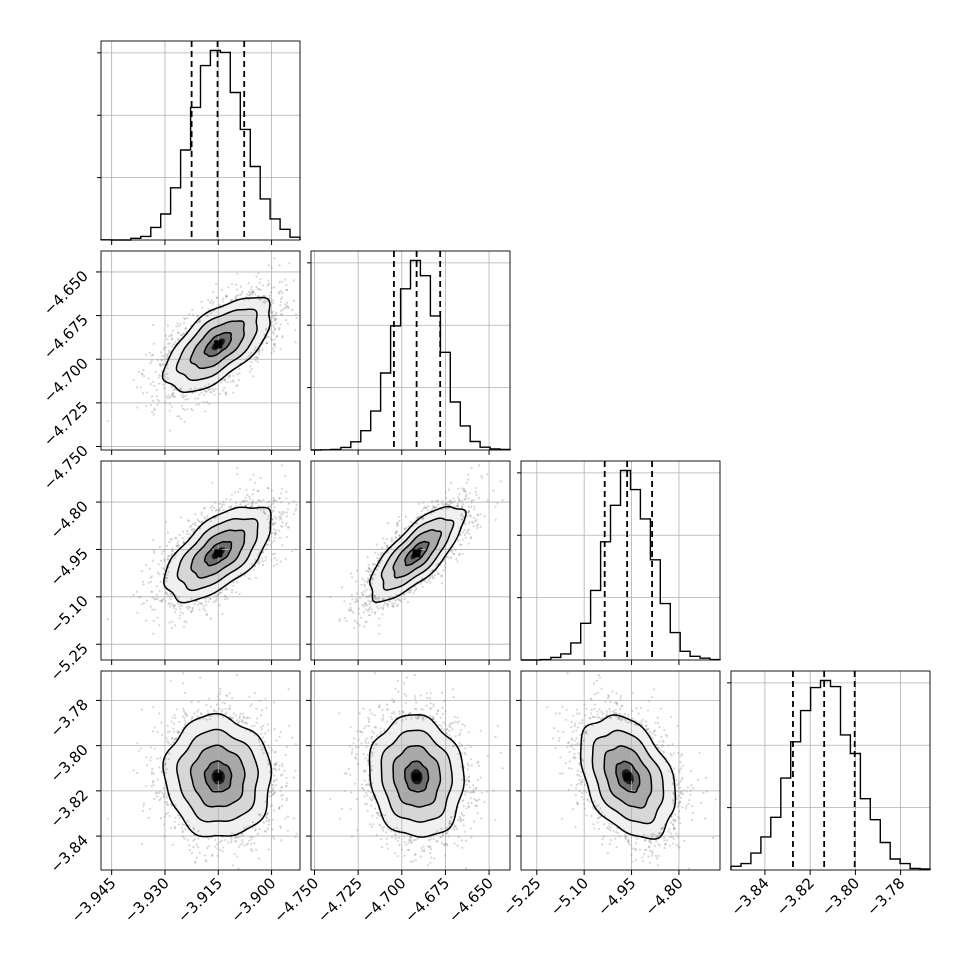 This screenshot has height=970, width=970. What do you see at coordinates (69, 661) in the screenshot?
I see `y-tick-label: −5.25` at bounding box center [69, 661].